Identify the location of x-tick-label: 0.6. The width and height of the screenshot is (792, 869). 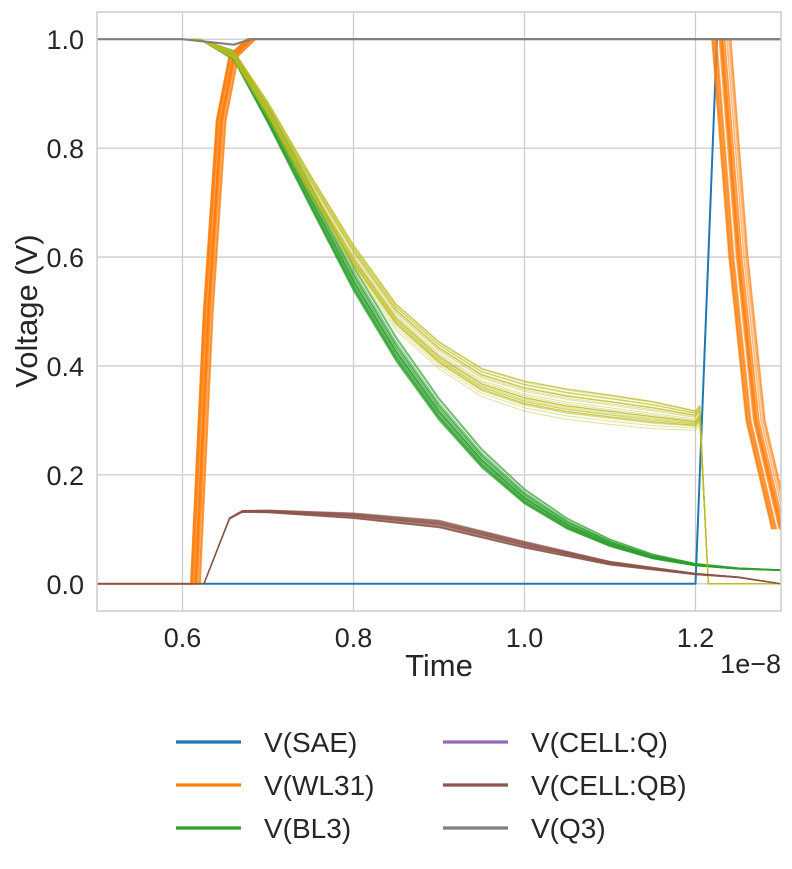
(183, 638).